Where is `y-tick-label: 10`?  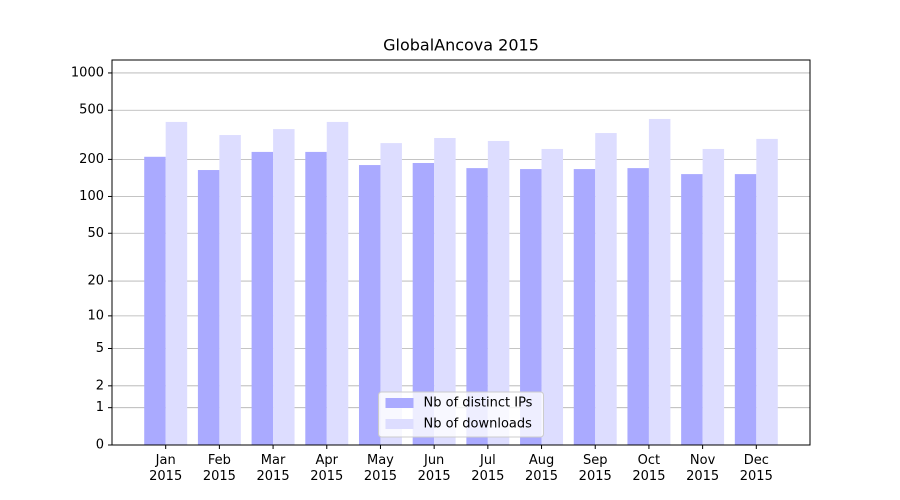 y-tick-label: 10 is located at coordinates (95, 315).